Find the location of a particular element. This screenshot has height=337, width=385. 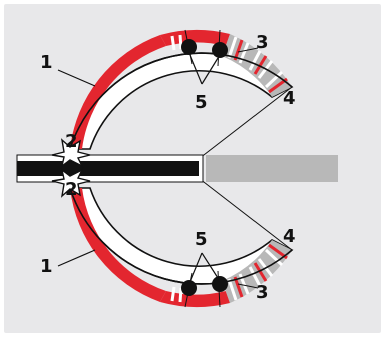

top-arc-red-band-upper is located at coordinates (195, 37).